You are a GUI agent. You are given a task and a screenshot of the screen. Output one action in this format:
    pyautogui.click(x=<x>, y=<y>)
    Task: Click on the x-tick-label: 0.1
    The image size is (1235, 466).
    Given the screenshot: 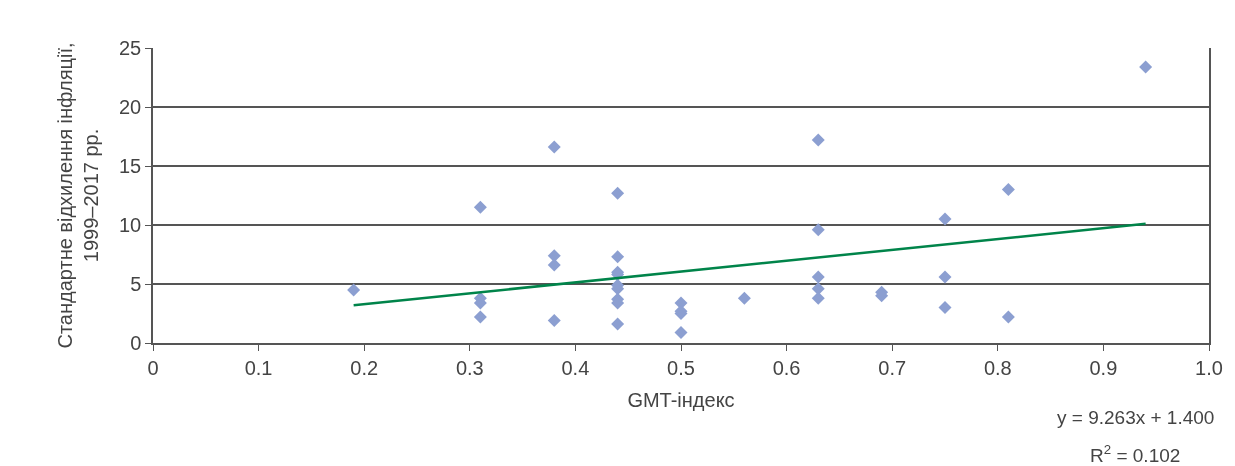 What is the action you would take?
    pyautogui.click(x=258, y=367)
    